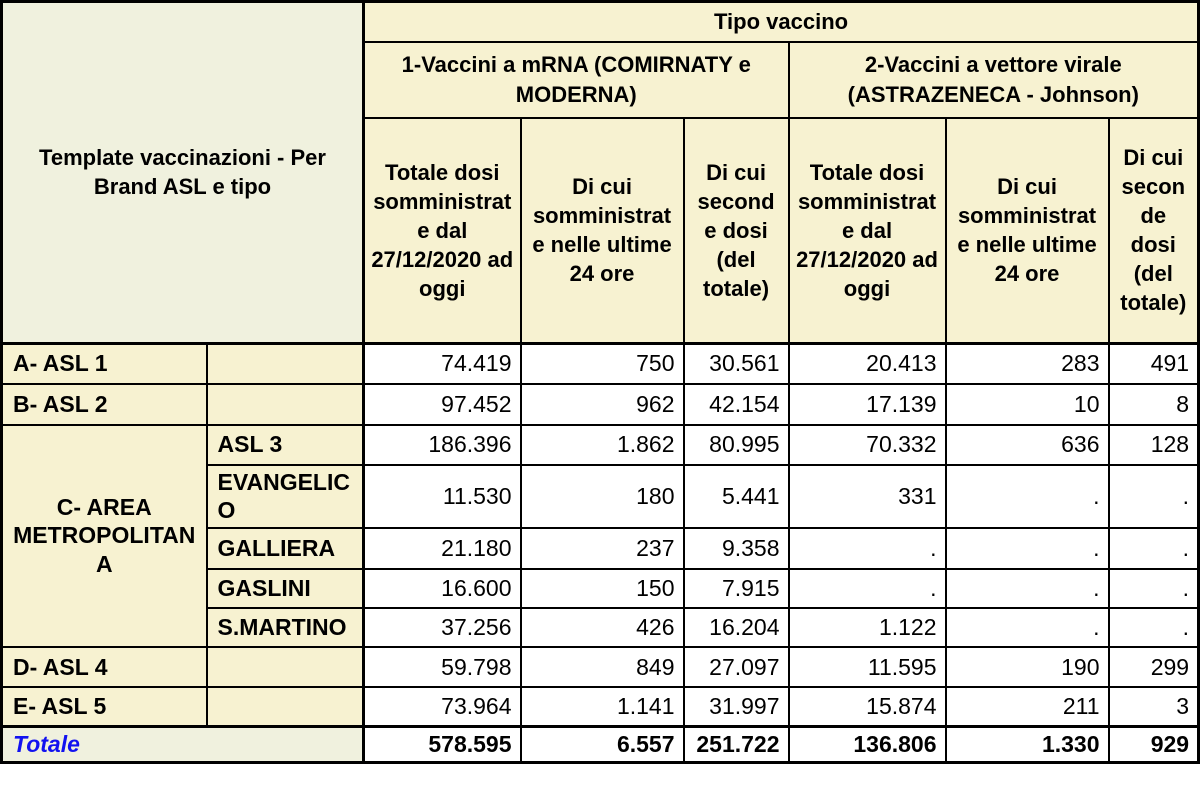 The width and height of the screenshot is (1200, 789). Describe the element at coordinates (442, 496) in the screenshot. I see `value-cell: 11.530` at that location.